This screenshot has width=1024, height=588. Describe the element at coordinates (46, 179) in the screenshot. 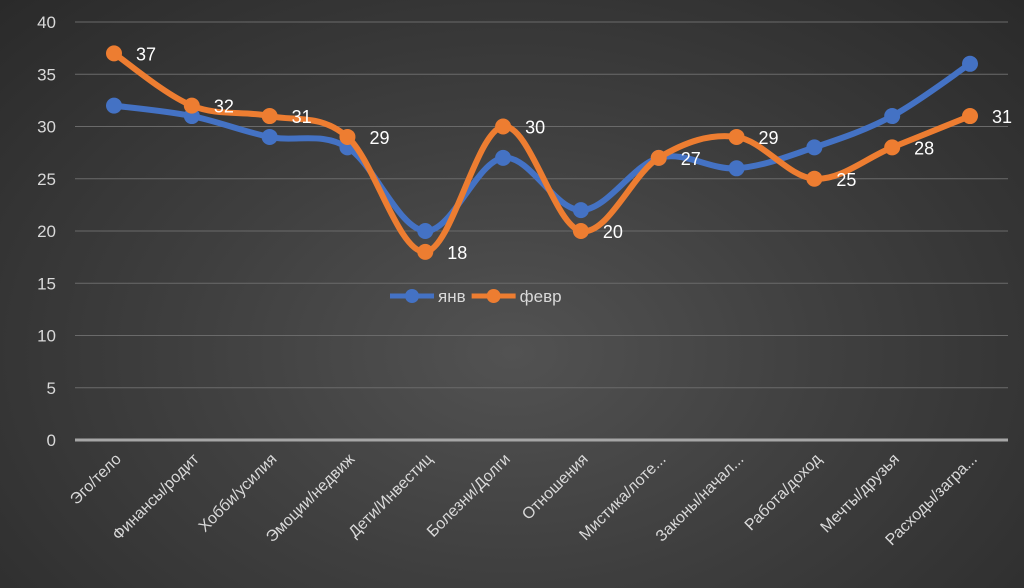

I see `y-tick-label: 25` at that location.